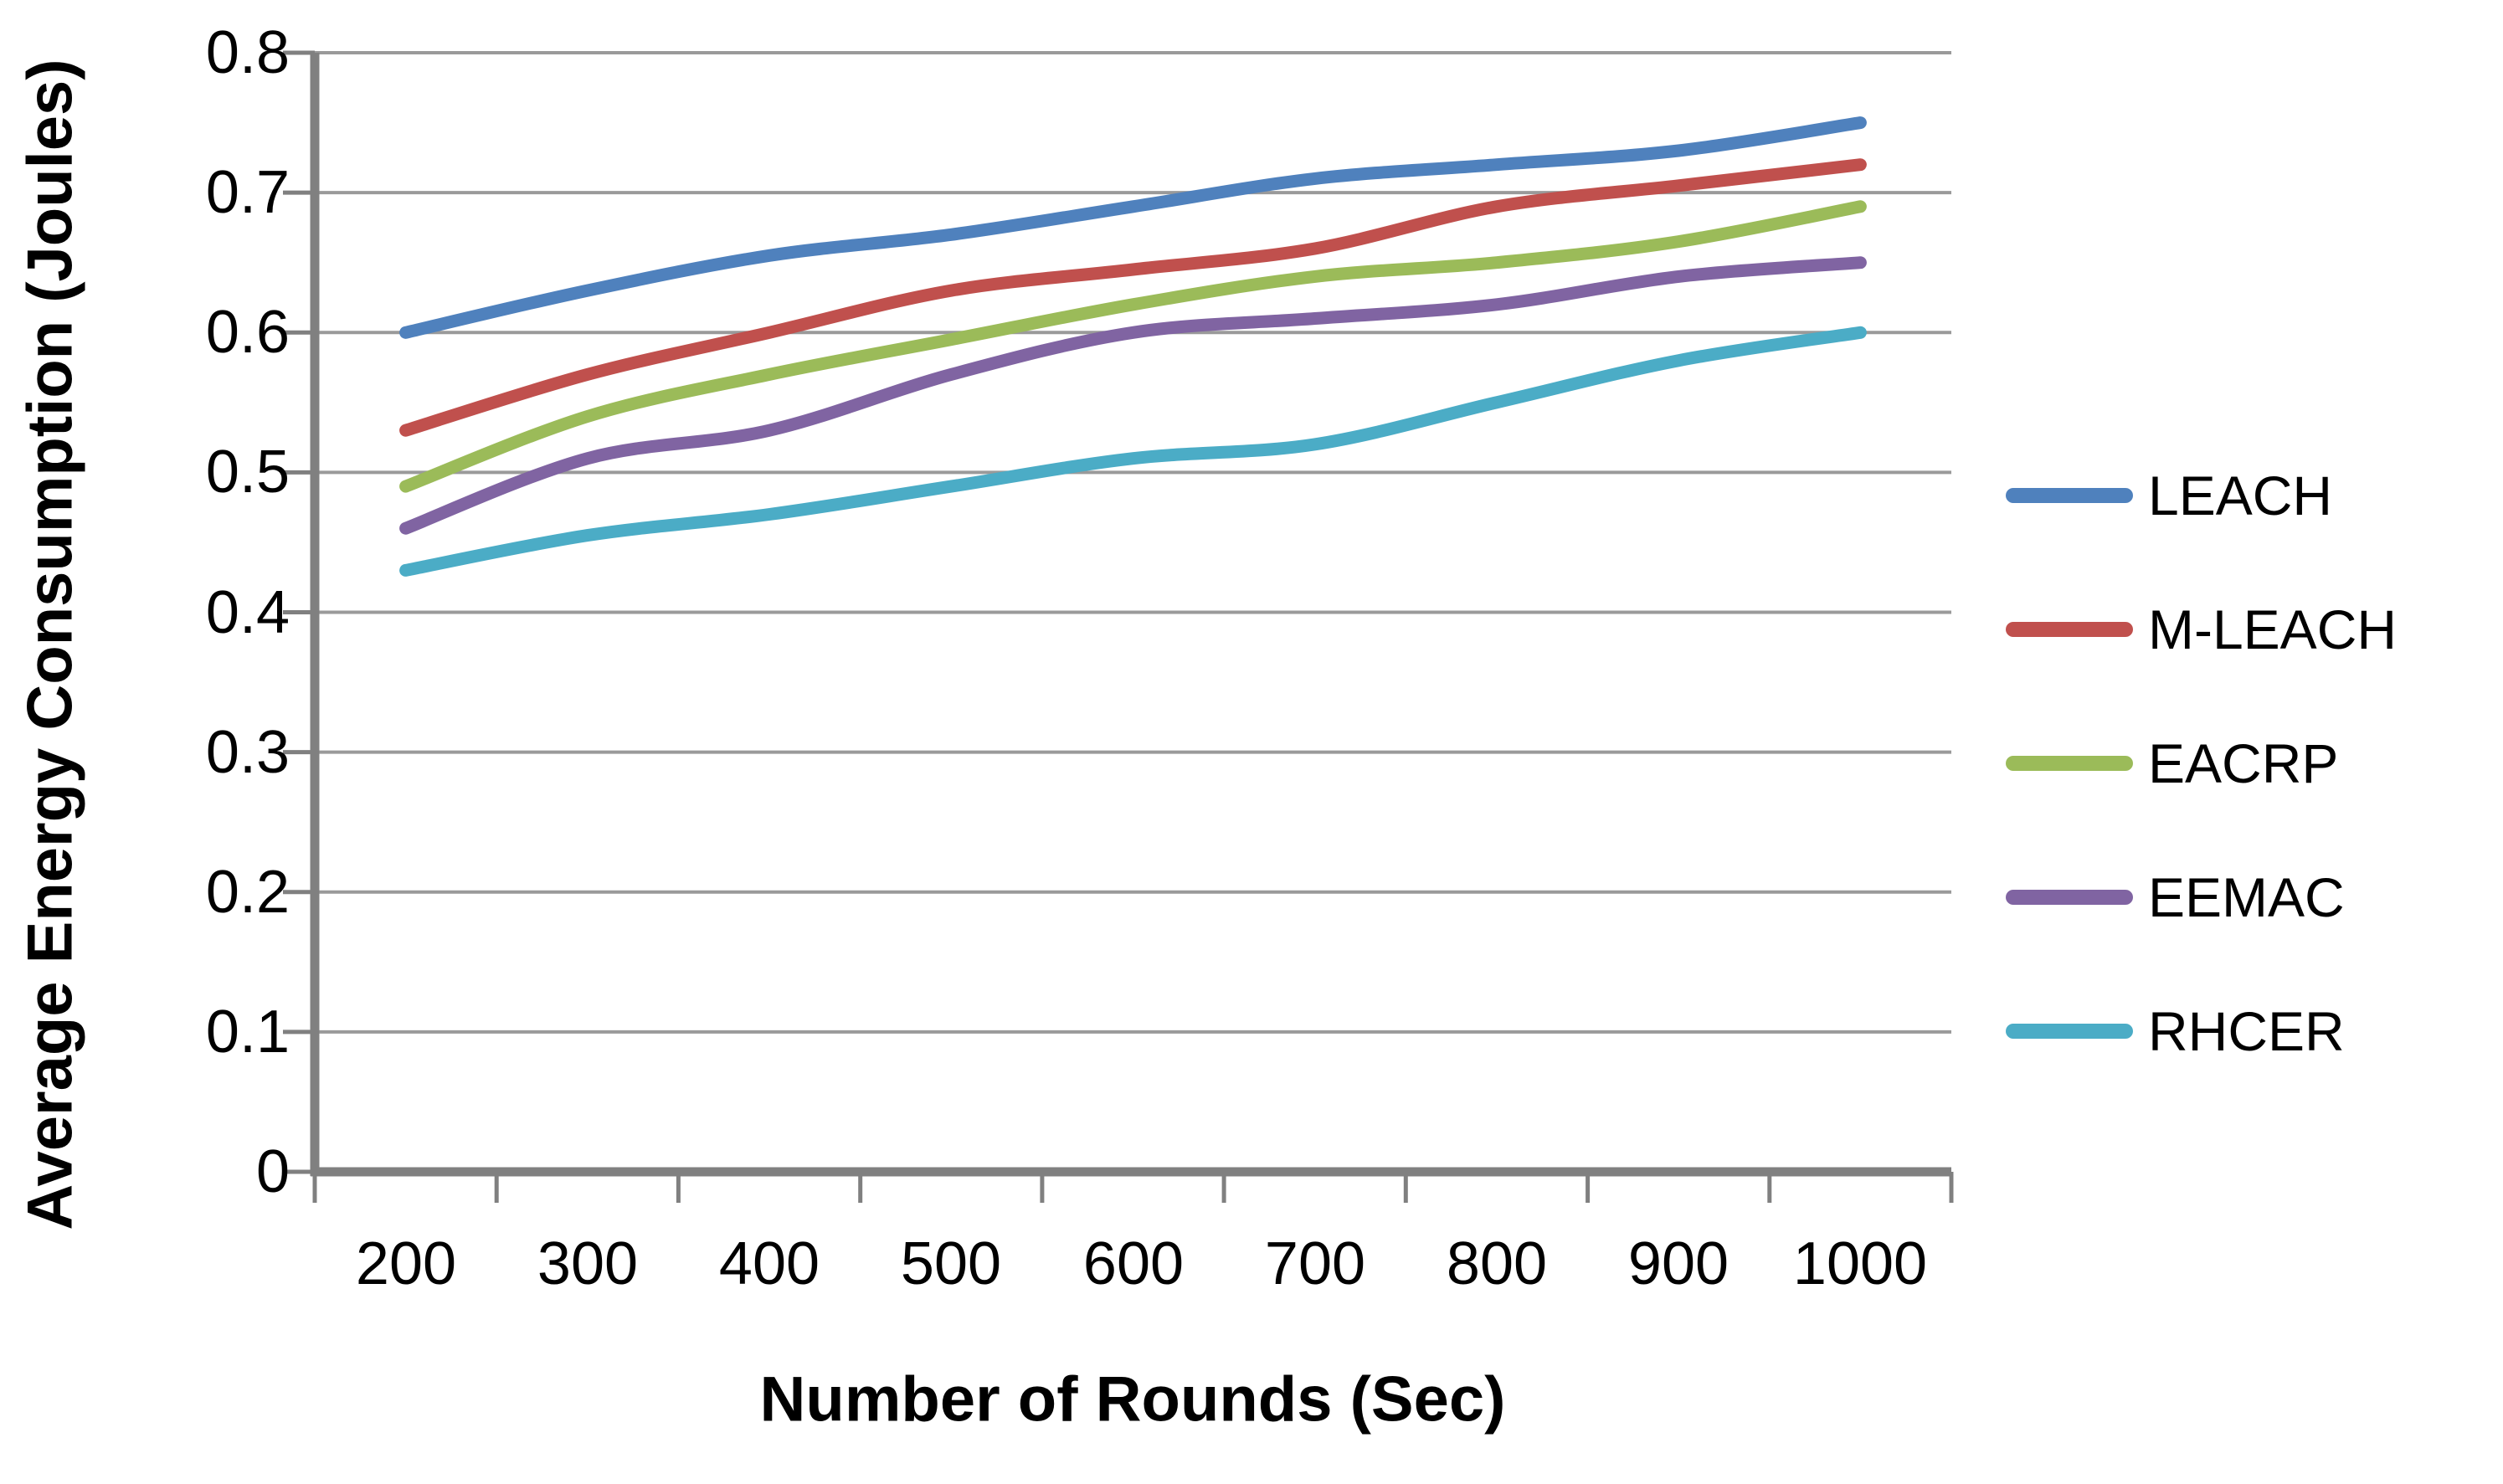 The width and height of the screenshot is (2503, 1484). I want to click on legend-swatch-rhcer, so click(2069, 1031).